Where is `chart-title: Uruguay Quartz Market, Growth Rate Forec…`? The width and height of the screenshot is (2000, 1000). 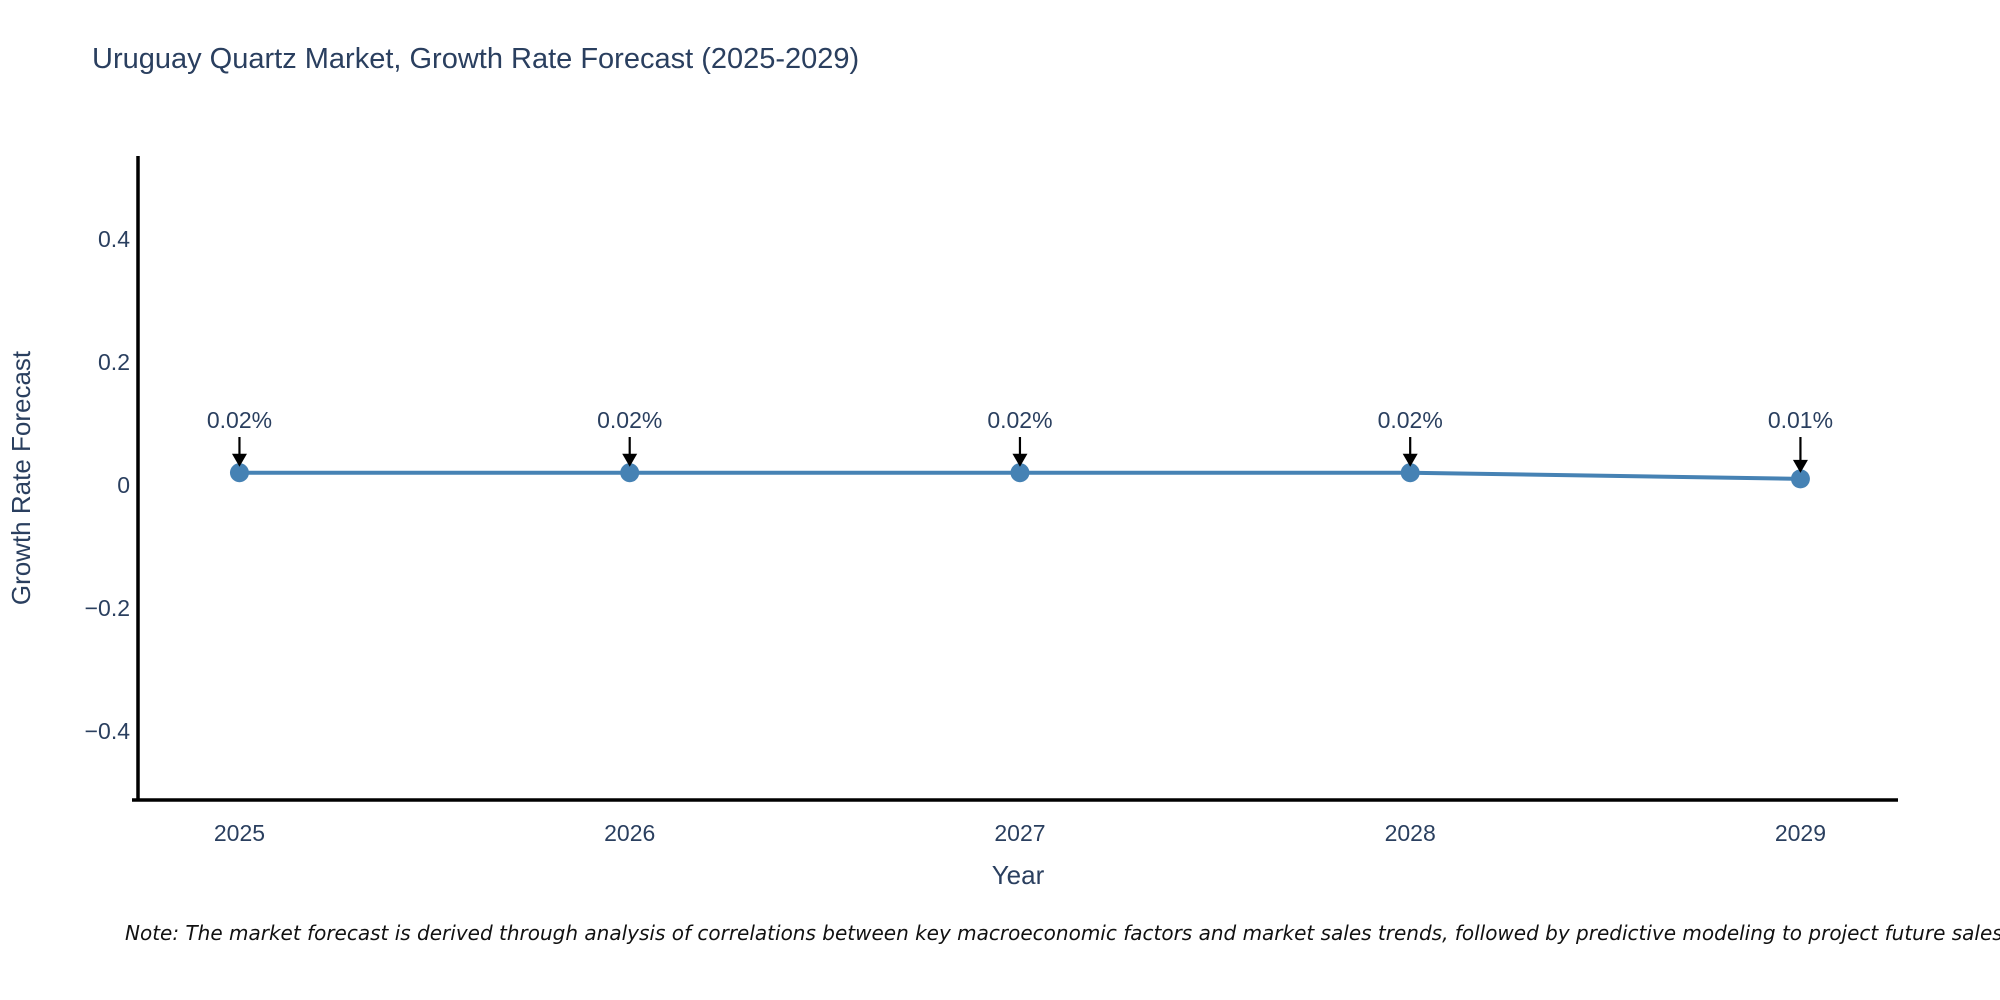 chart-title: Uruguay Quartz Market, Growth Rate Forec… is located at coordinates (475, 59).